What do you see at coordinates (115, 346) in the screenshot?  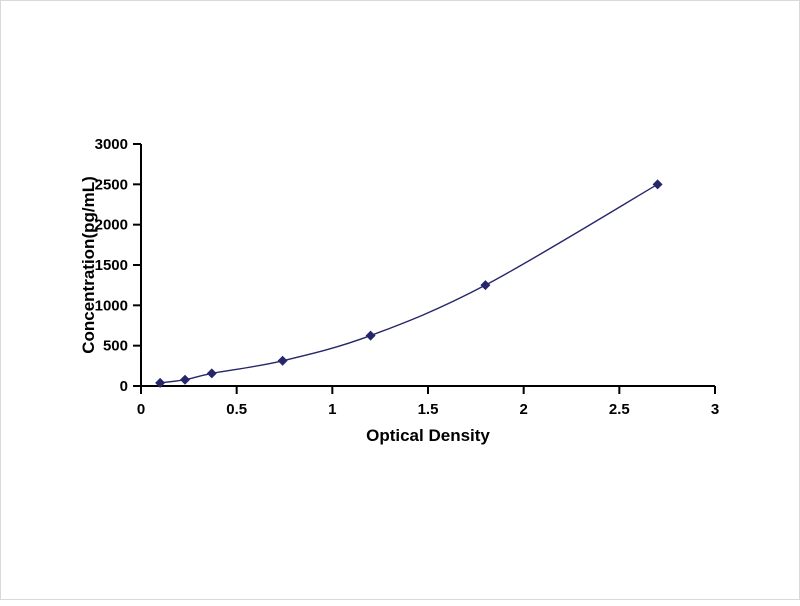 I see `y-tick-label: 500` at bounding box center [115, 346].